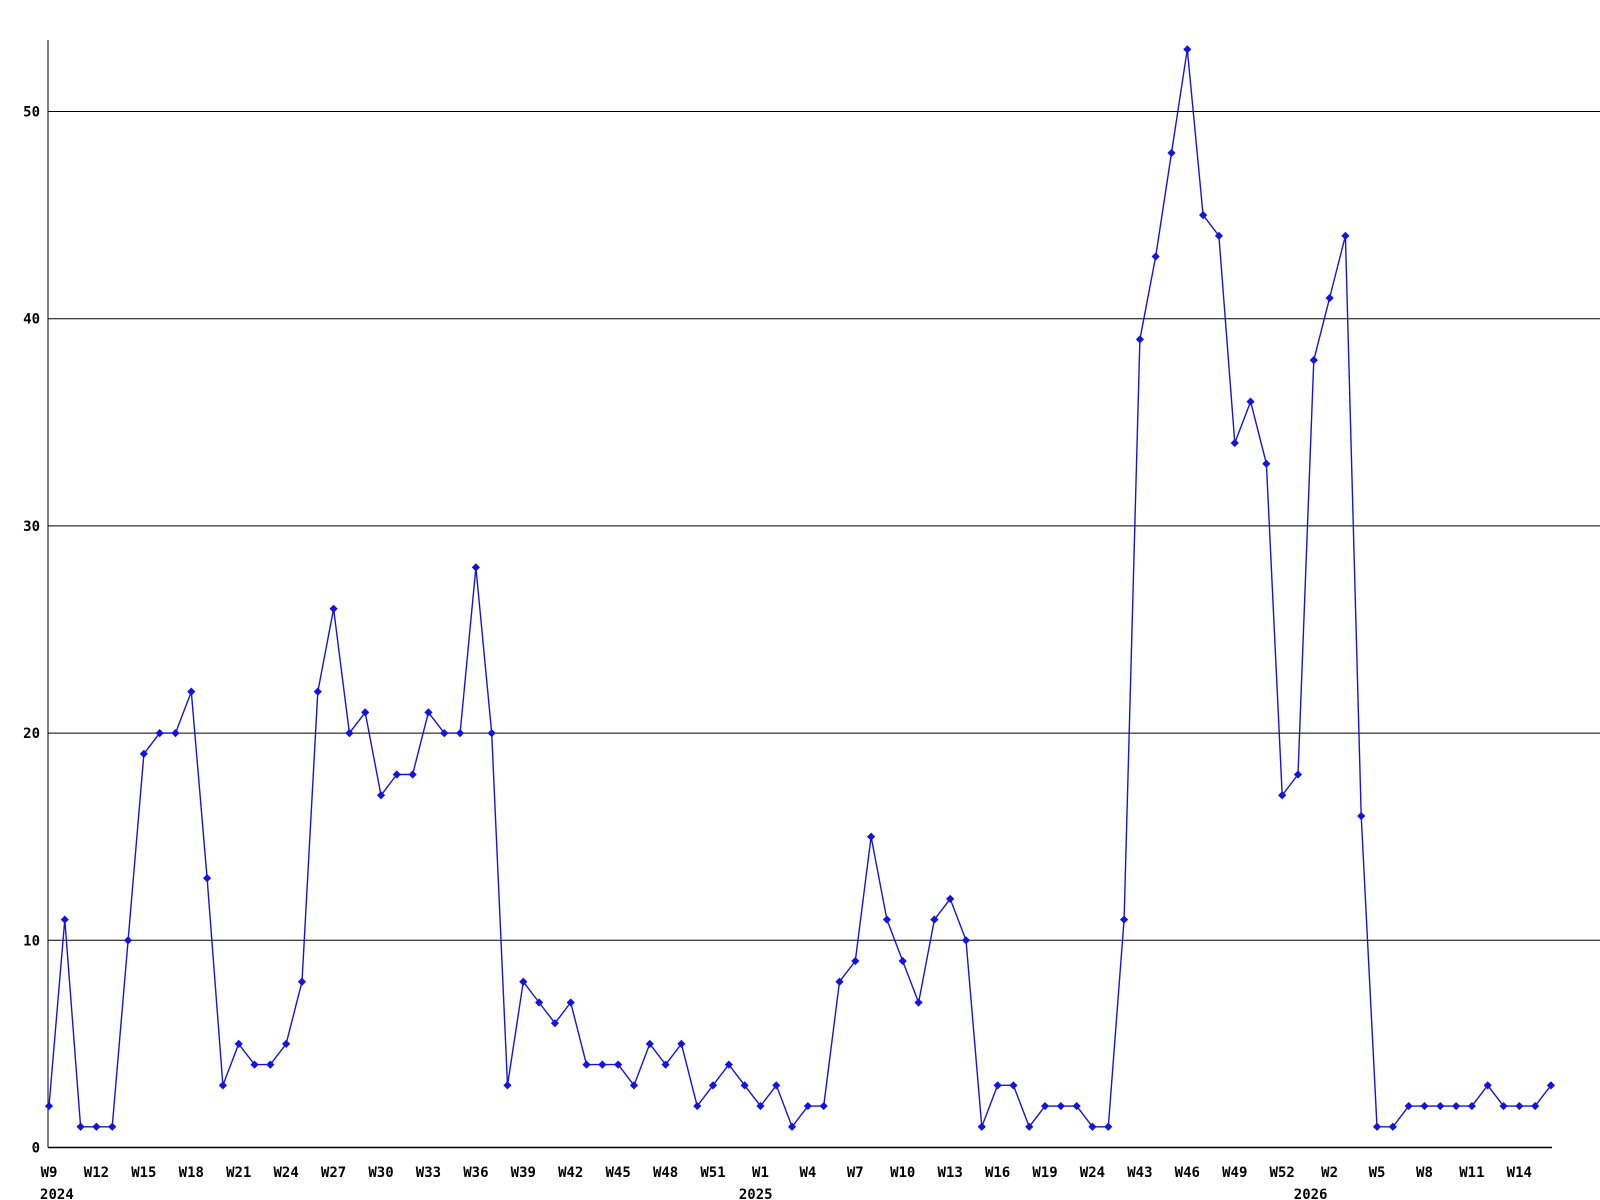 The width and height of the screenshot is (1600, 1200). What do you see at coordinates (756, 1193) in the screenshot?
I see `year-label-2025: 2025` at bounding box center [756, 1193].